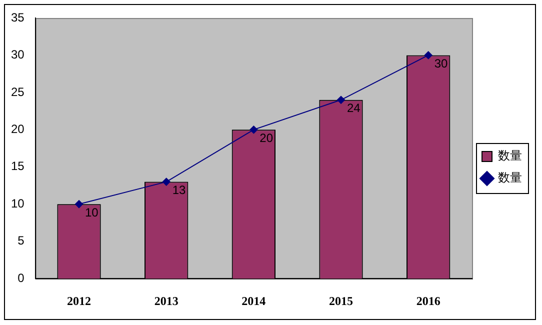  I want to click on y-tick-label: 20, so click(17, 129).